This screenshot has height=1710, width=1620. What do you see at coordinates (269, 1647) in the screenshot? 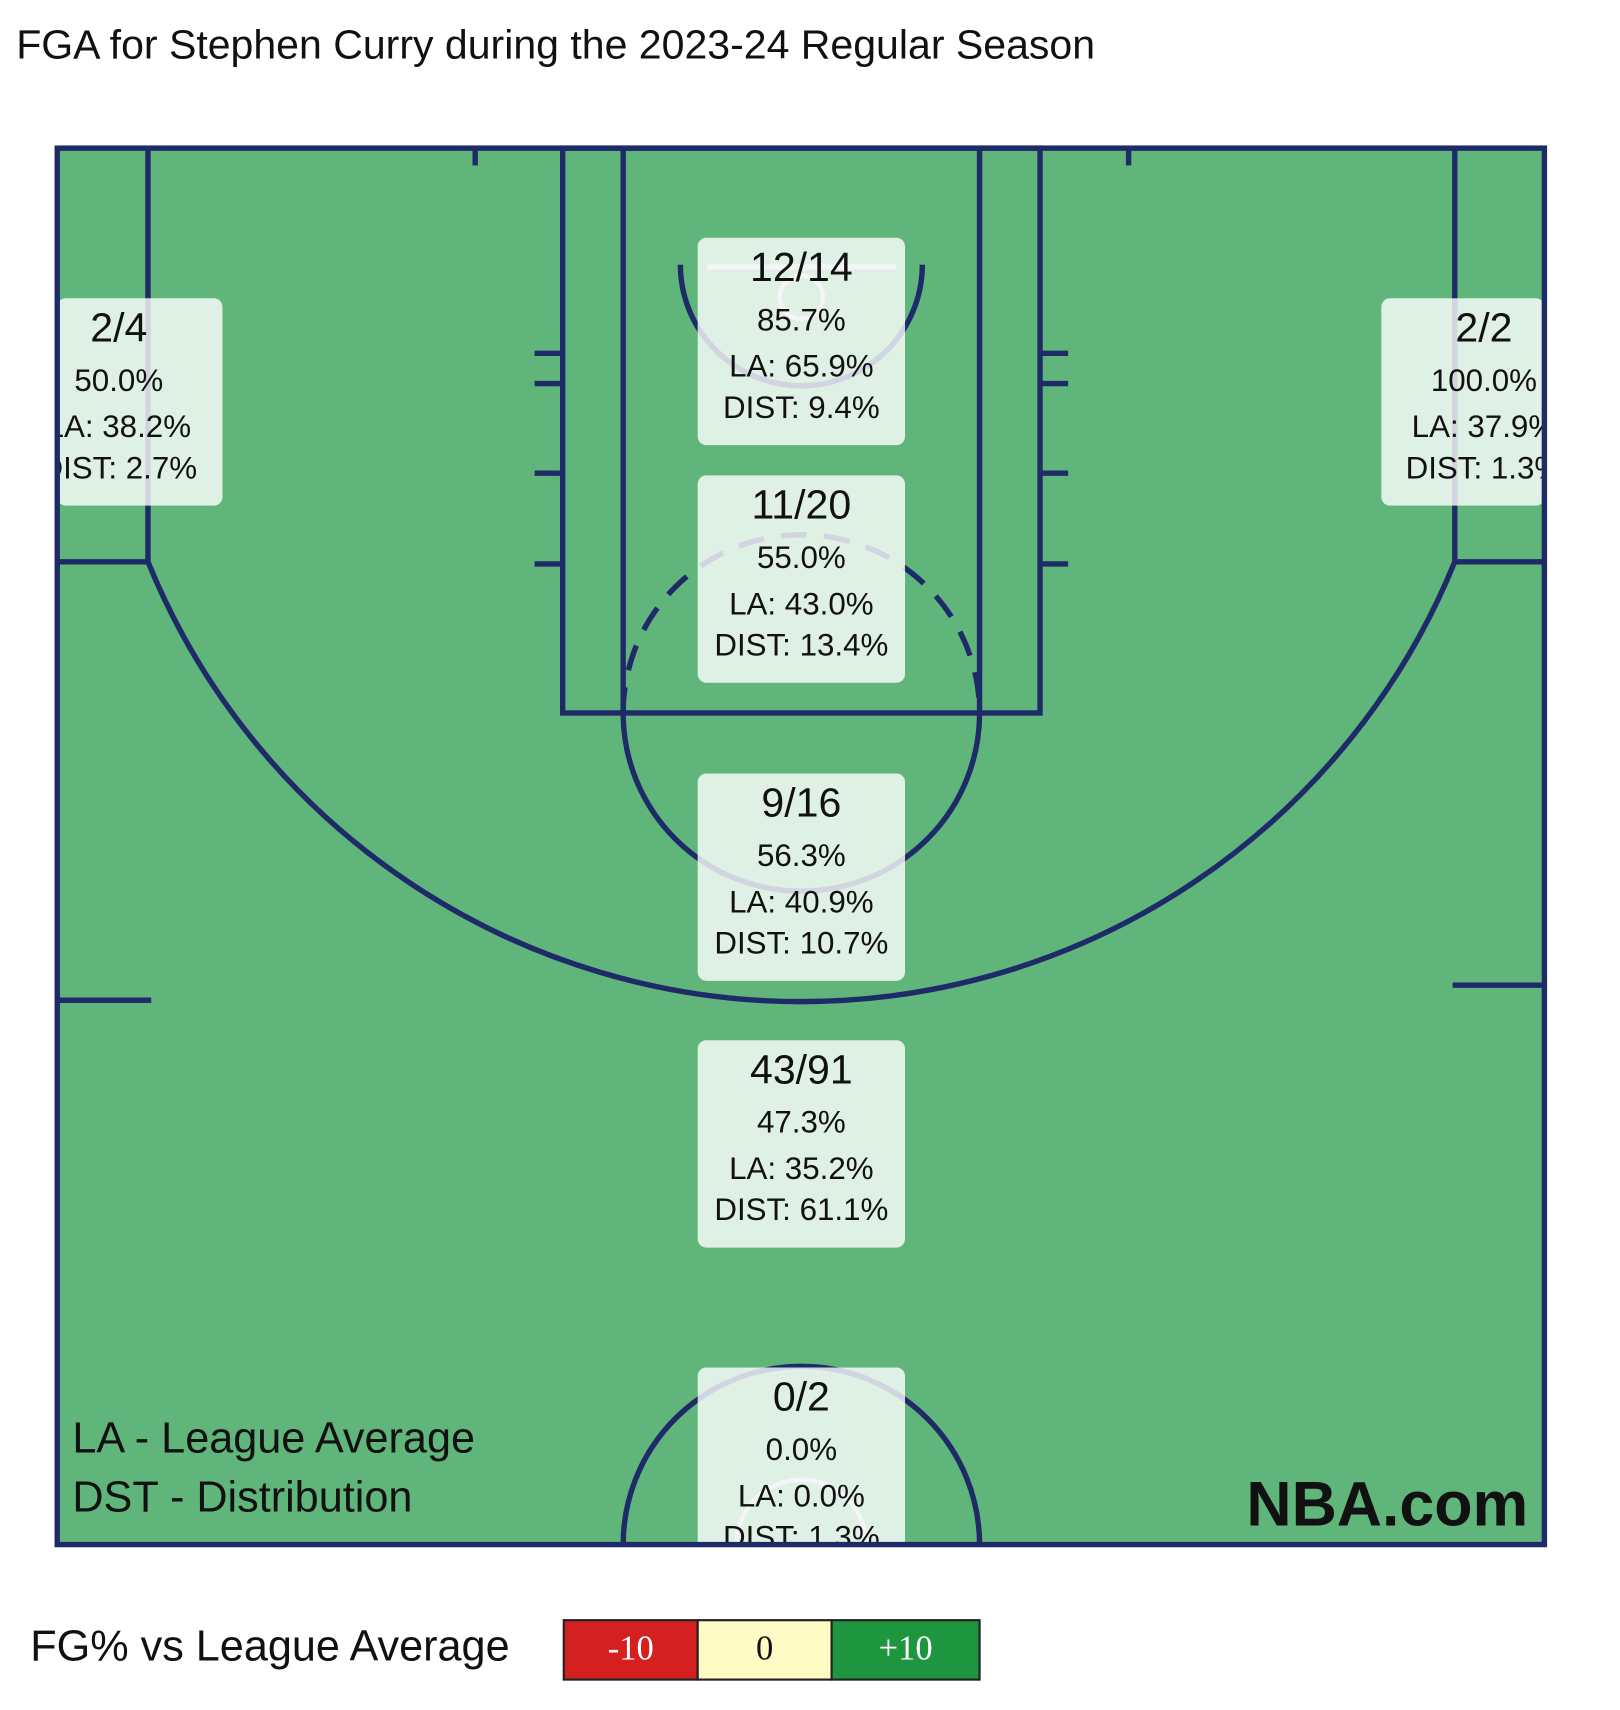
I see `scale-label: FG% vs League Average` at bounding box center [269, 1647].